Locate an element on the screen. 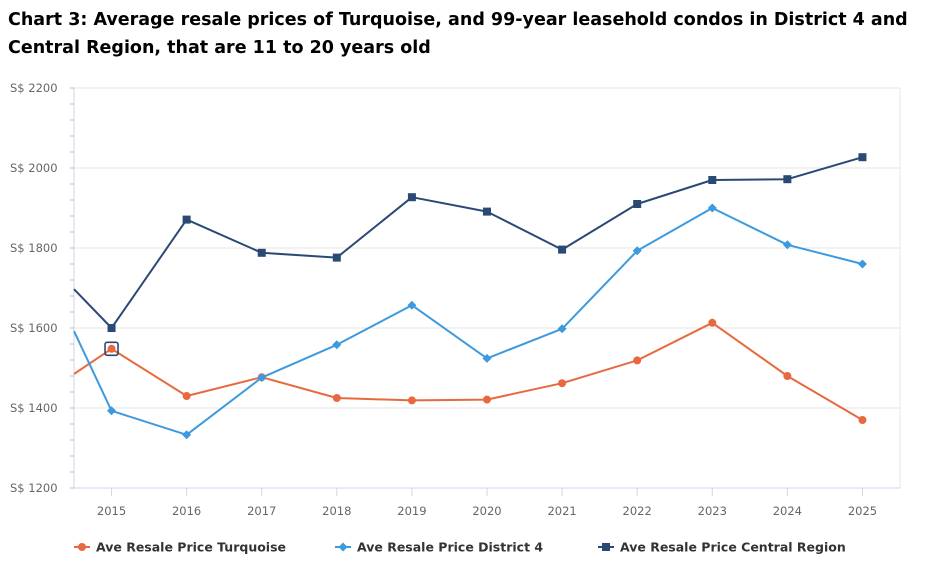 Image resolution: width=925 pixels, height=562 pixels. x-tick-label: 2021 is located at coordinates (561, 511).